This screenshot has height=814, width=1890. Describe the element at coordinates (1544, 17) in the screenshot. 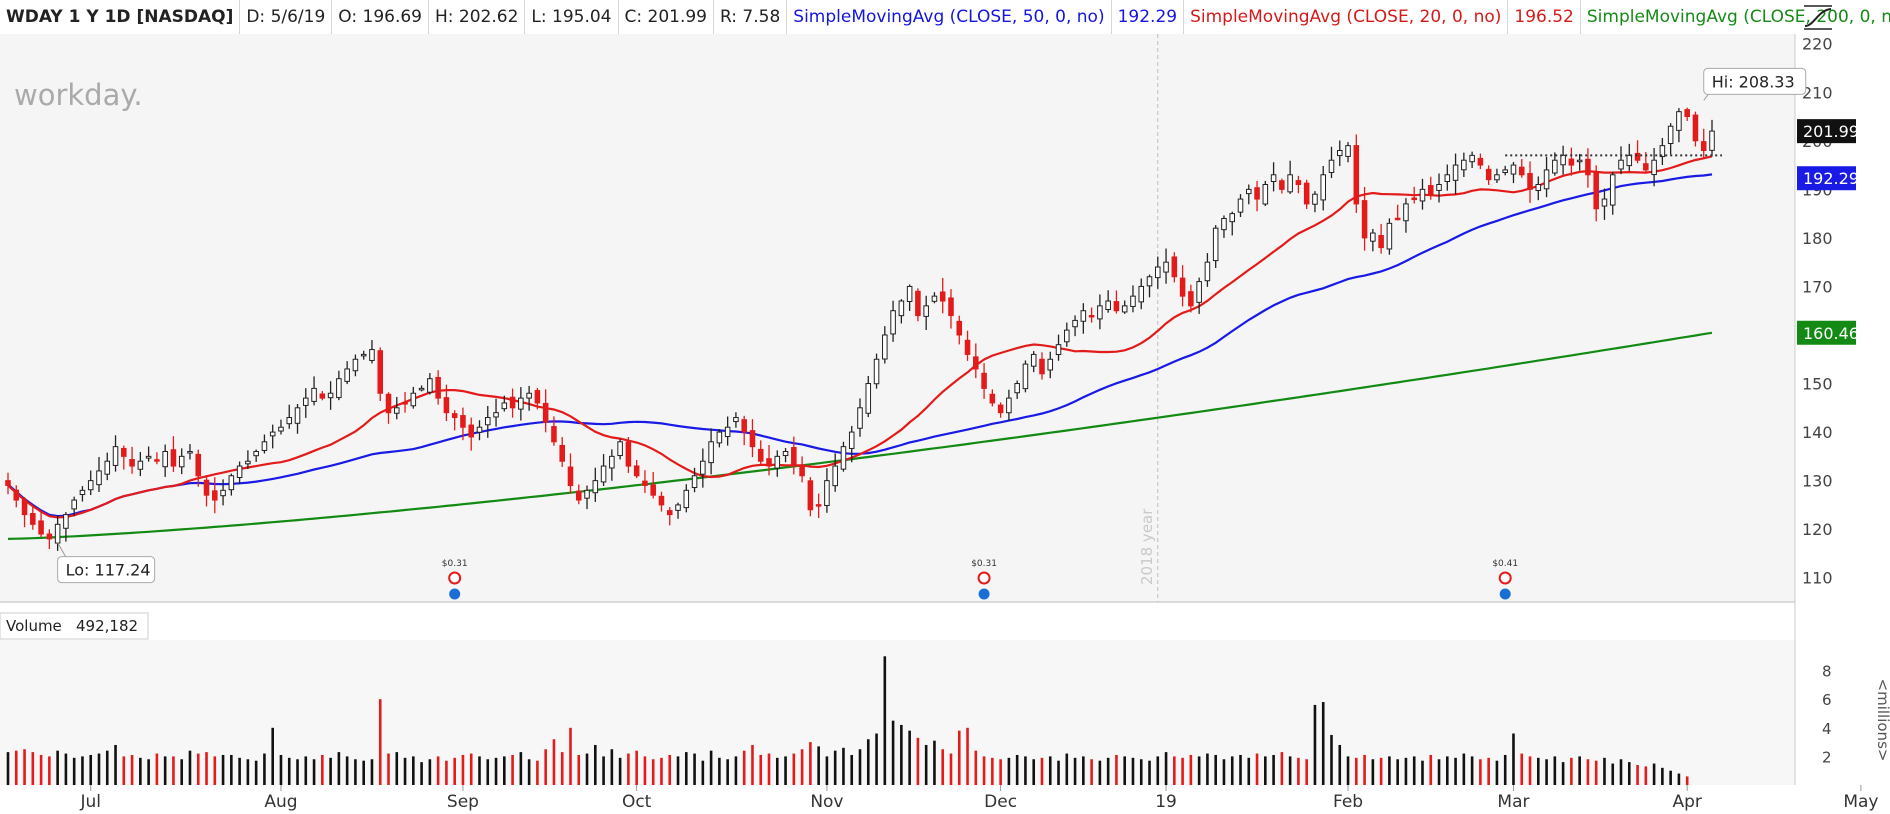

I see `sma20-study-value: 196.52` at that location.